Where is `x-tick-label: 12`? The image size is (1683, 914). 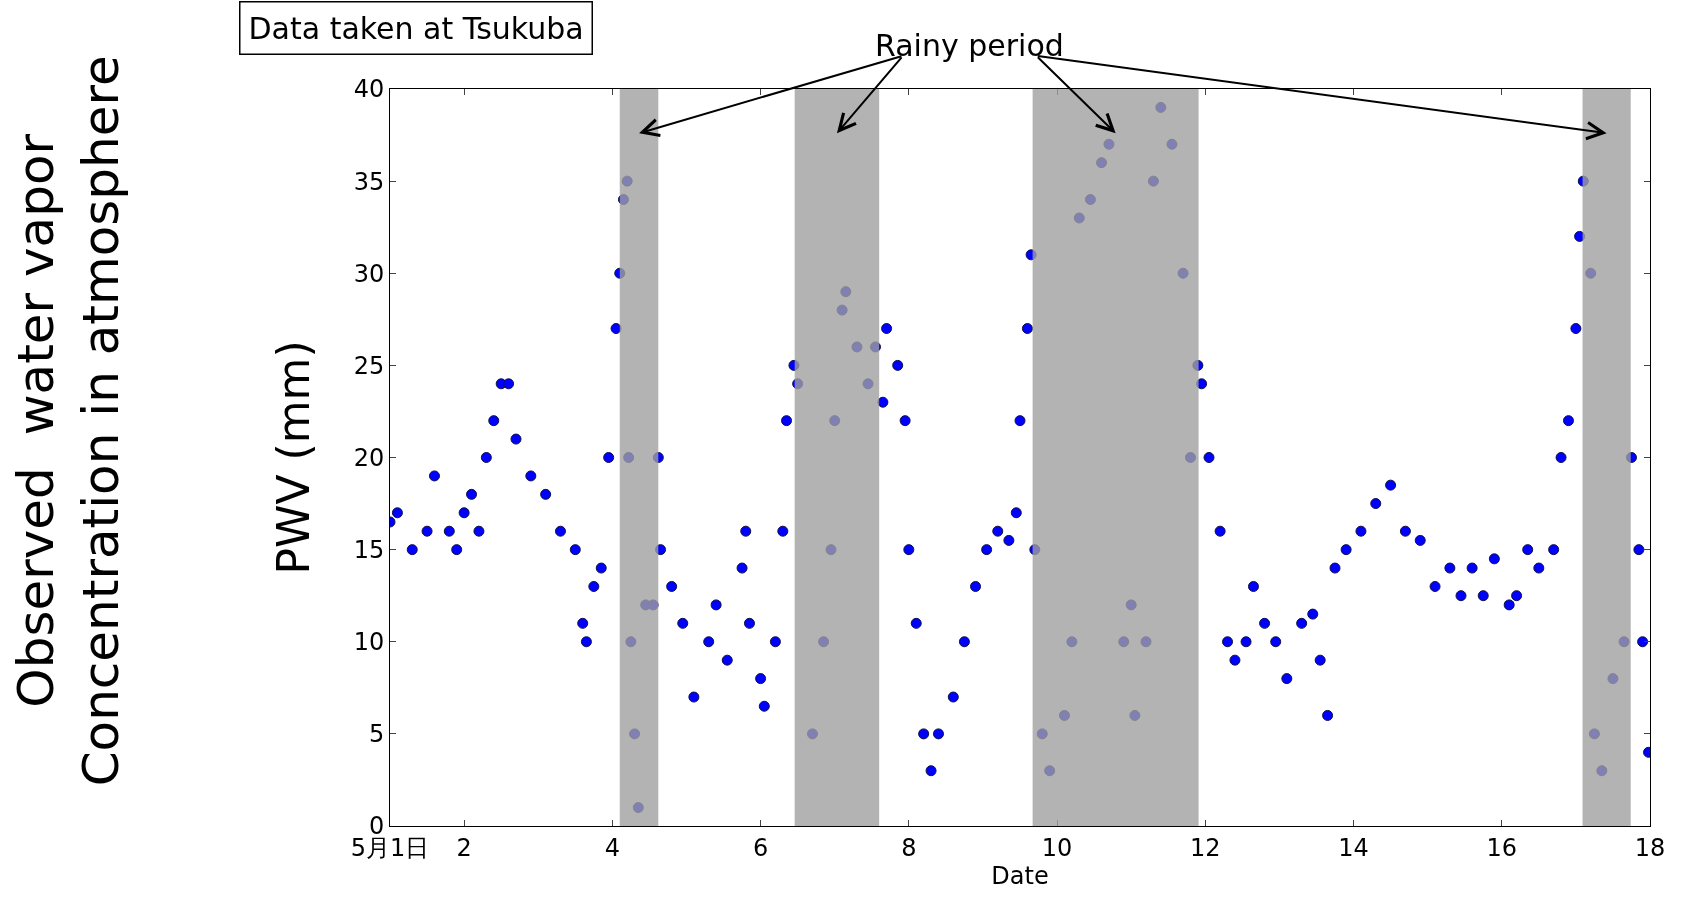
x-tick-label: 12 is located at coordinates (1205, 847).